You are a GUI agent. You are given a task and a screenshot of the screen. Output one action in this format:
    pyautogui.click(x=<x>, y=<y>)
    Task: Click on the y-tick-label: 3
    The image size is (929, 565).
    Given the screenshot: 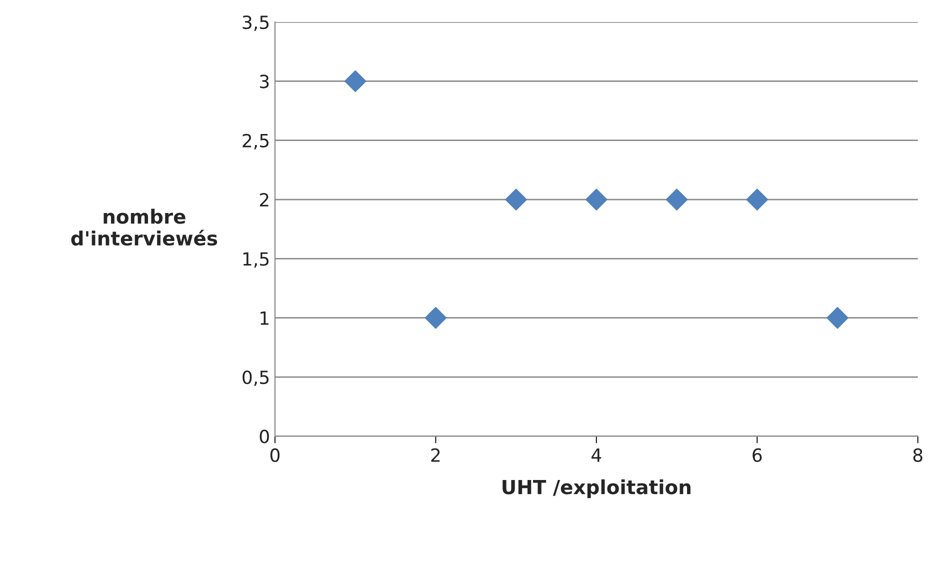 What is the action you would take?
    pyautogui.click(x=264, y=81)
    